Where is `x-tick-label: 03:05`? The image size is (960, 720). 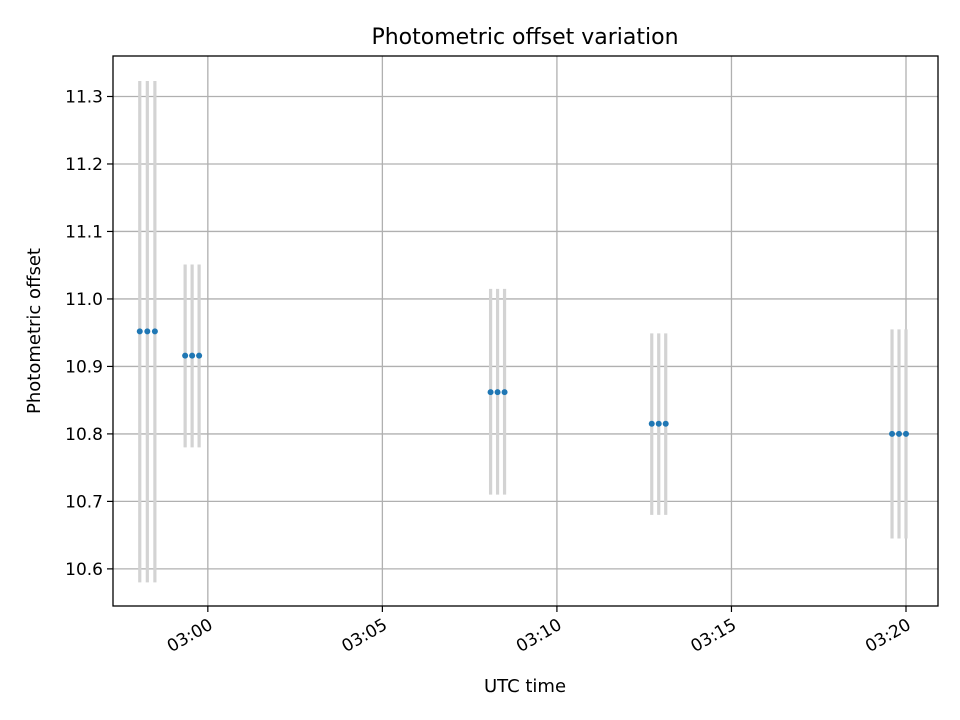
x-tick-label: 03:05 is located at coordinates (364, 636).